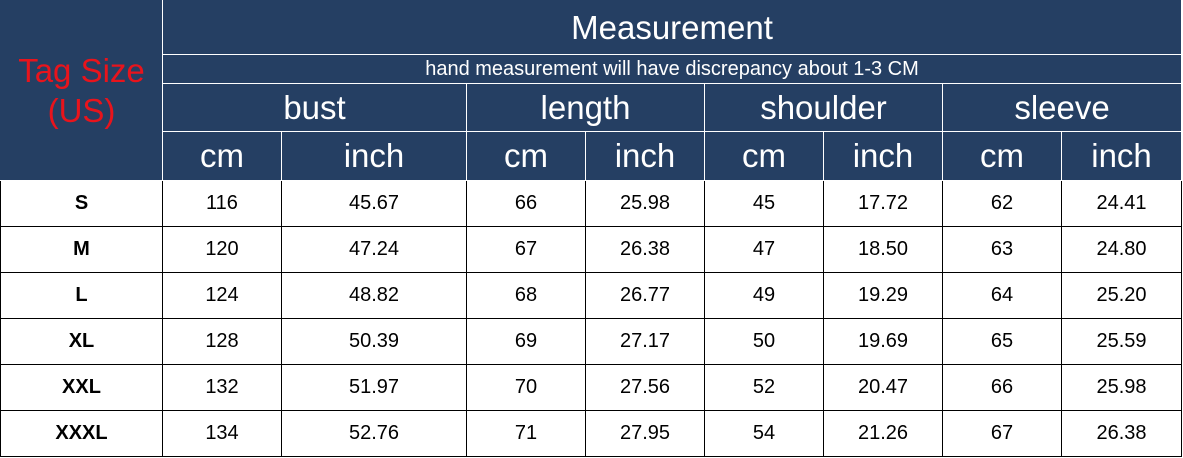  I want to click on group-header-length: length, so click(585, 107).